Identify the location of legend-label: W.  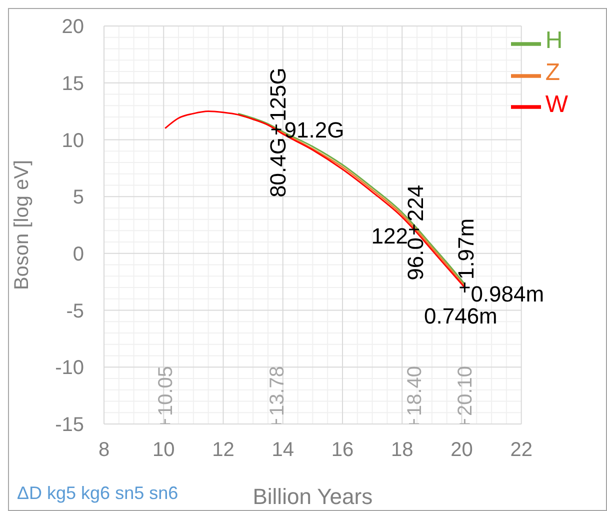
(556, 104).